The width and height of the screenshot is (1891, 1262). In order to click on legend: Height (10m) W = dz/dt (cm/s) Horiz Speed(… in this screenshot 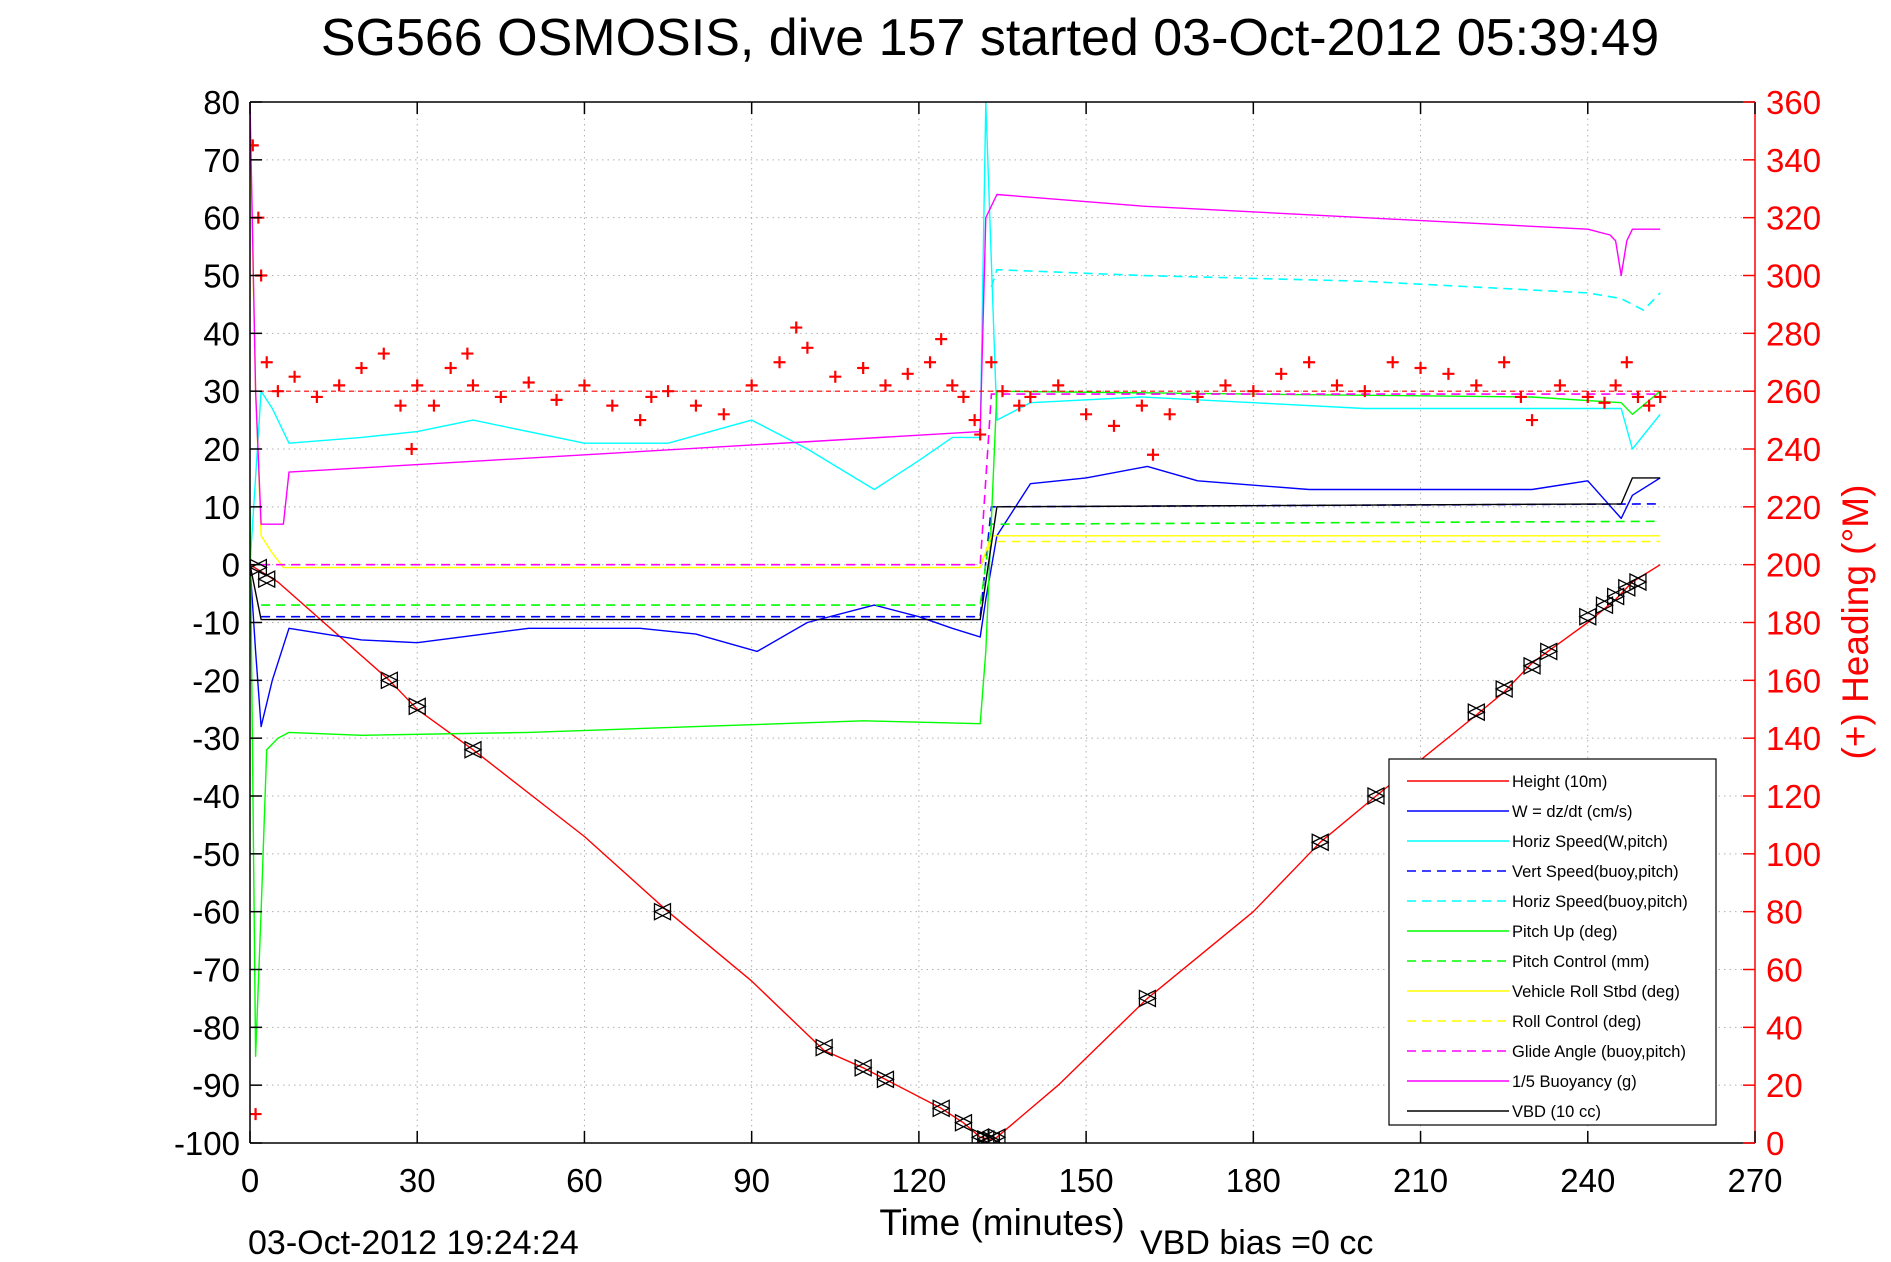, I will do `click(1552, 942)`.